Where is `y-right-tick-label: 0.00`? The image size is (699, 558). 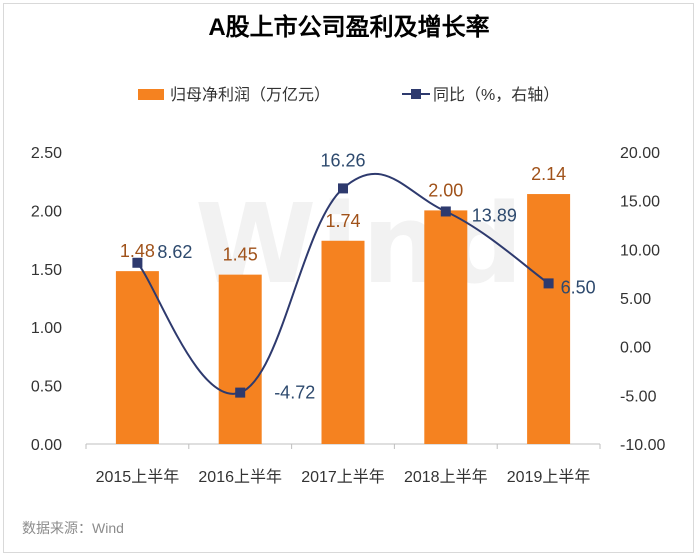 y-right-tick-label: 0.00 is located at coordinates (635, 348).